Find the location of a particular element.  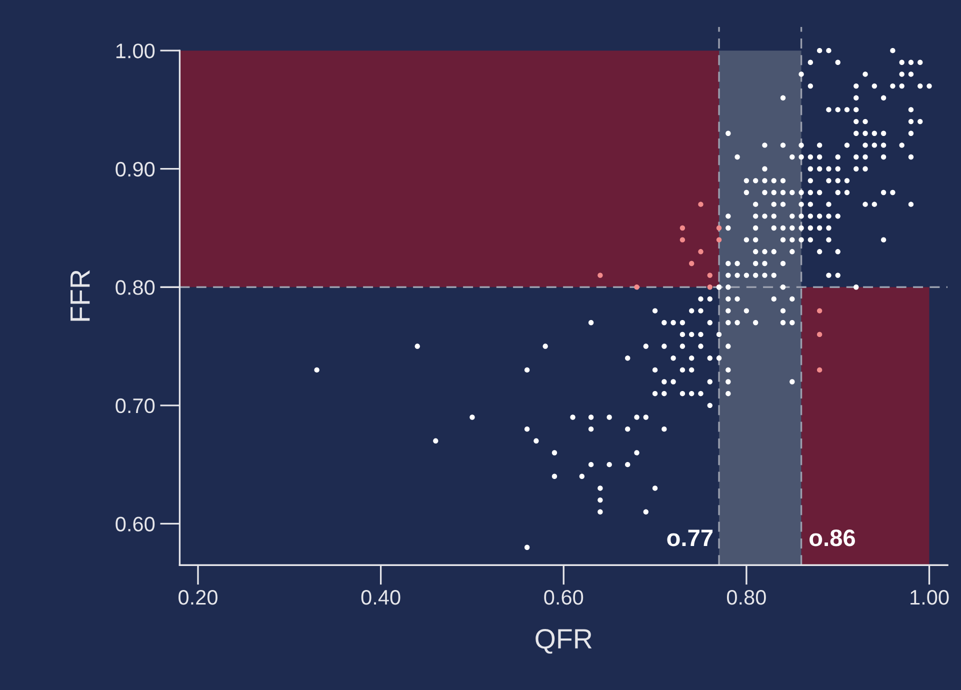

y-tick-label: 0.60 is located at coordinates (135, 524).